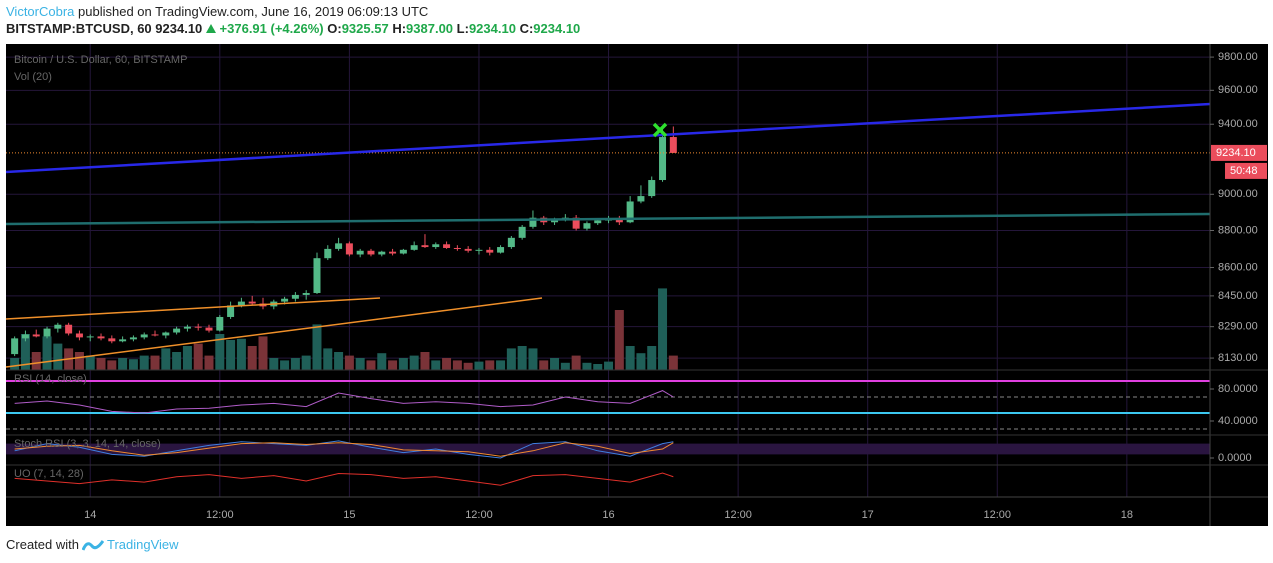 Image resolution: width=1273 pixels, height=563 pixels. Describe the element at coordinates (49, 474) in the screenshot. I see `indicator-label: UO (7, 14, 28)` at that location.